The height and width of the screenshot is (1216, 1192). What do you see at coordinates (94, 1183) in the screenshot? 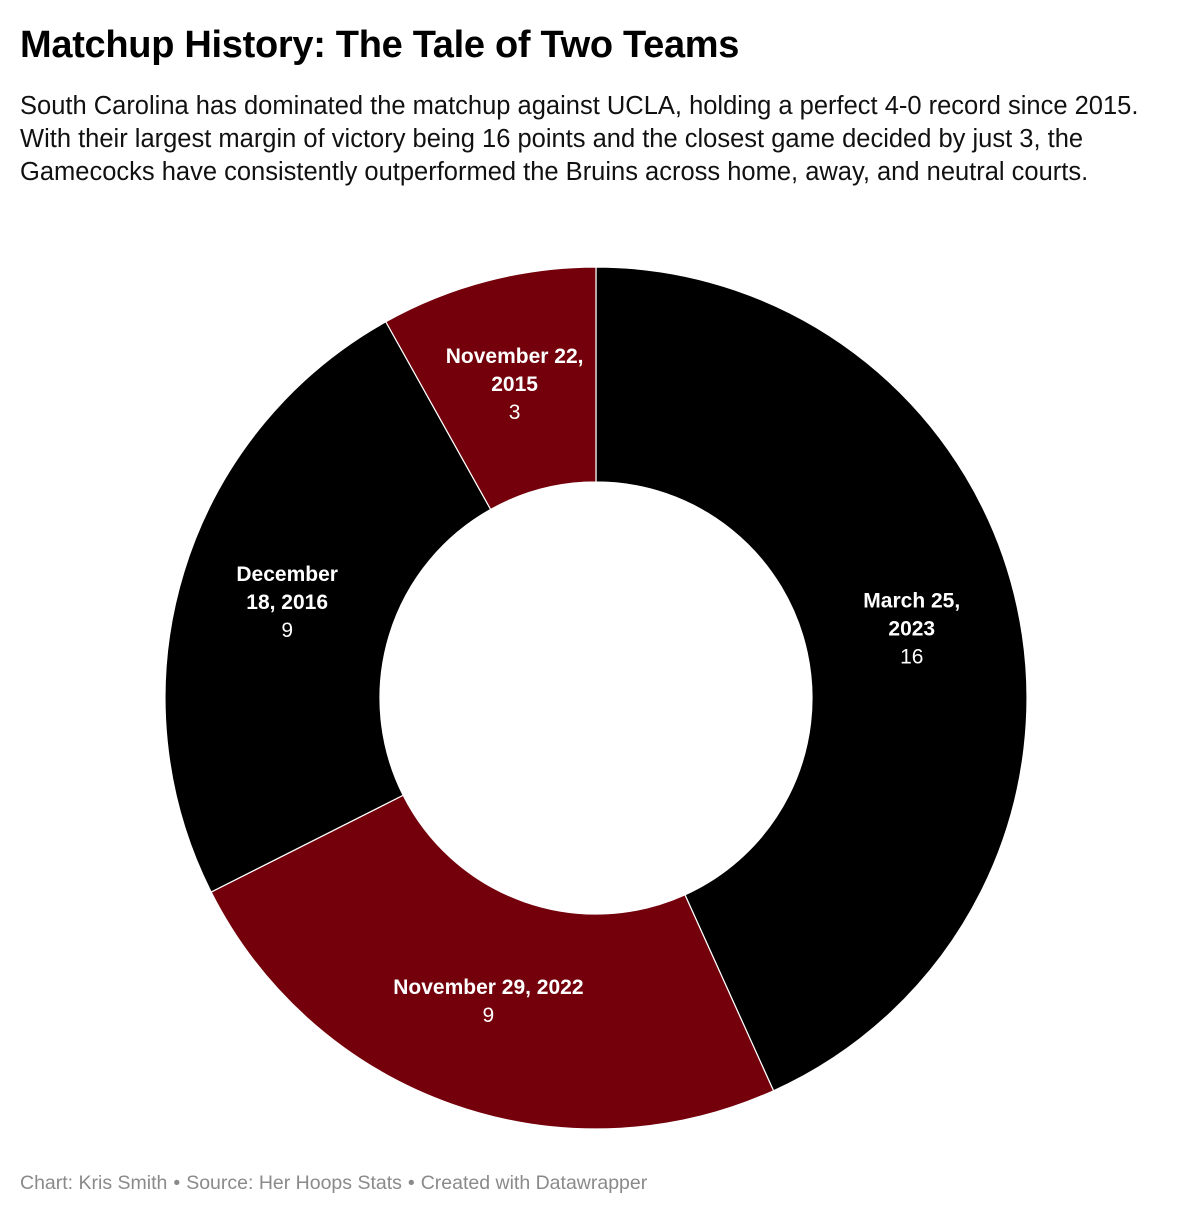
I see `footer-credit: Chart: Kris Smith` at bounding box center [94, 1183].